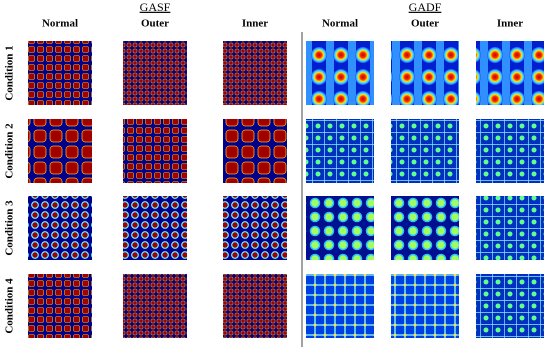  Describe the element at coordinates (155, 7) in the screenshot. I see `group-title: GASF` at that location.